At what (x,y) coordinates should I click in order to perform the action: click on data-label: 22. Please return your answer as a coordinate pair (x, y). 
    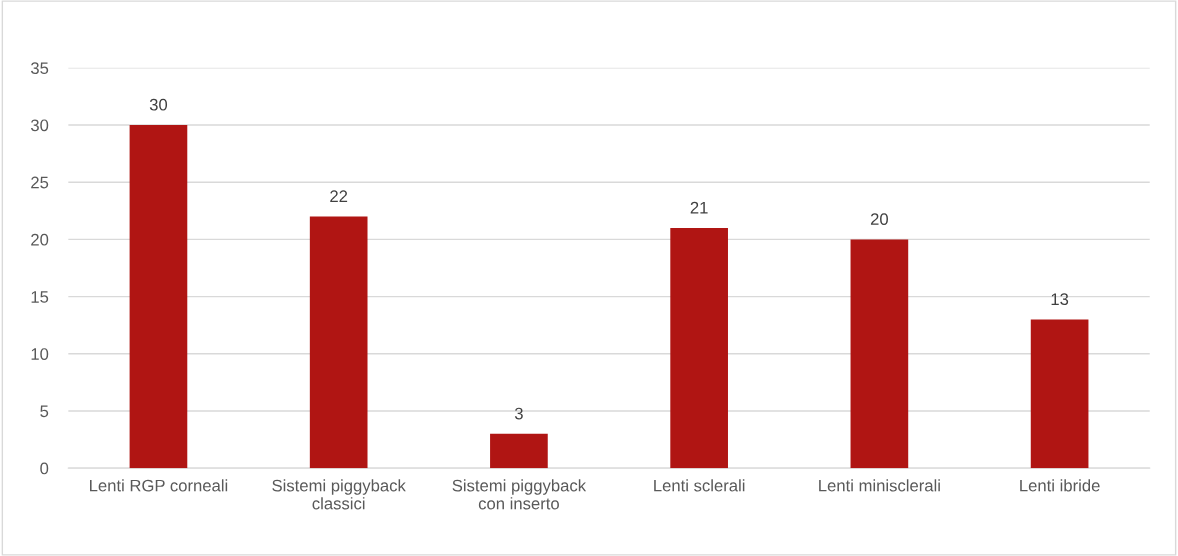
    Looking at the image, I should click on (339, 196).